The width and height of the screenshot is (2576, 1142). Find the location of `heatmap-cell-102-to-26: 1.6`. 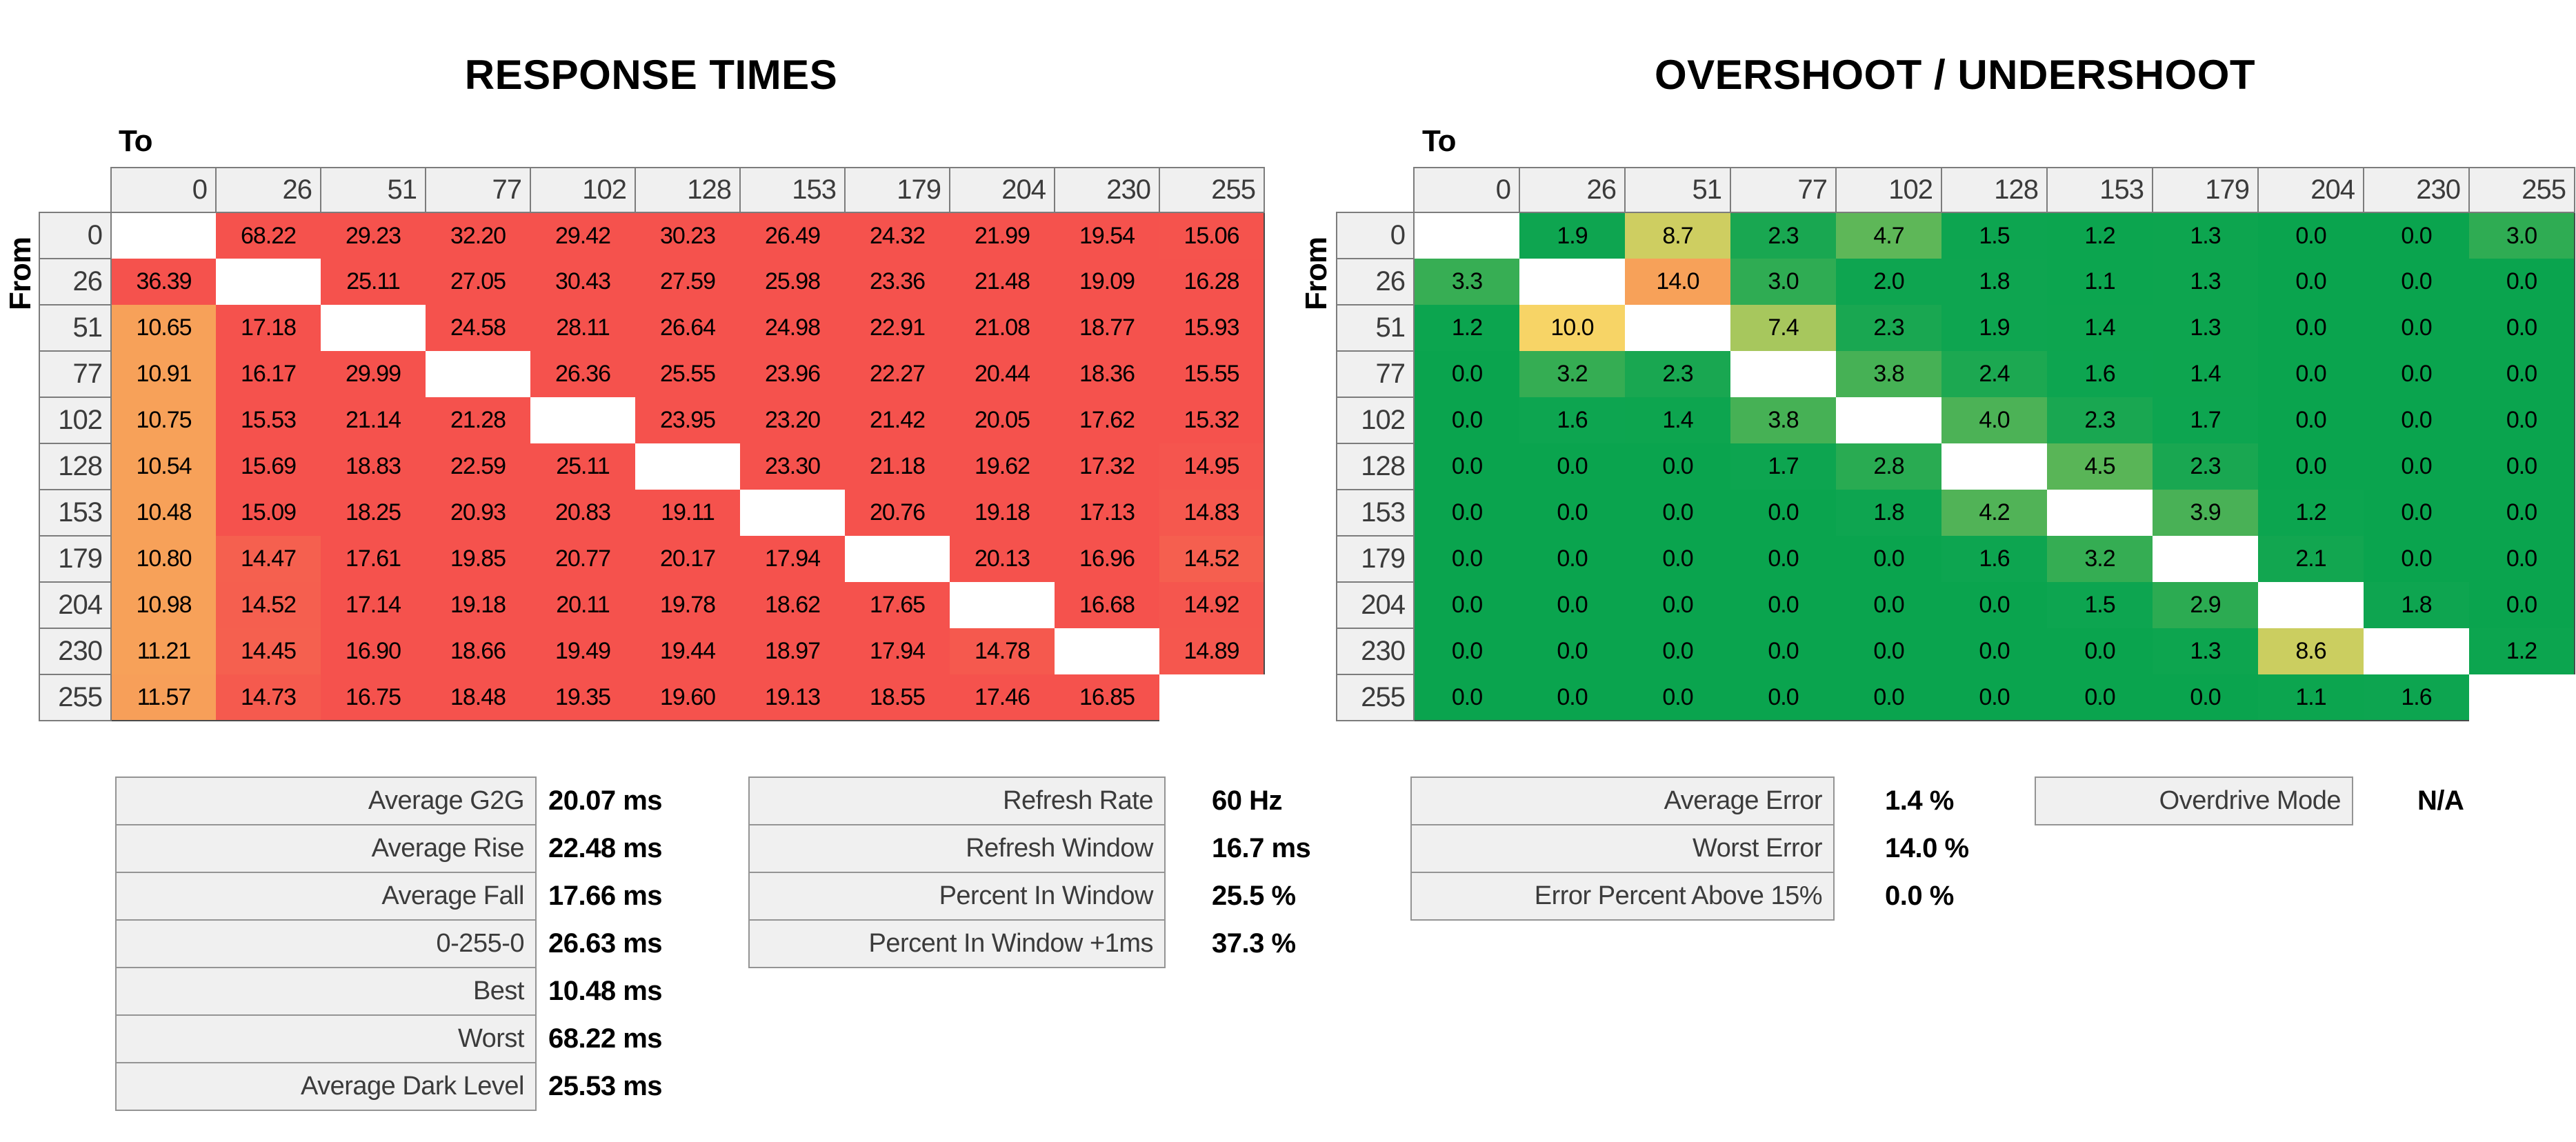

heatmap-cell-102-to-26: 1.6 is located at coordinates (1572, 420).